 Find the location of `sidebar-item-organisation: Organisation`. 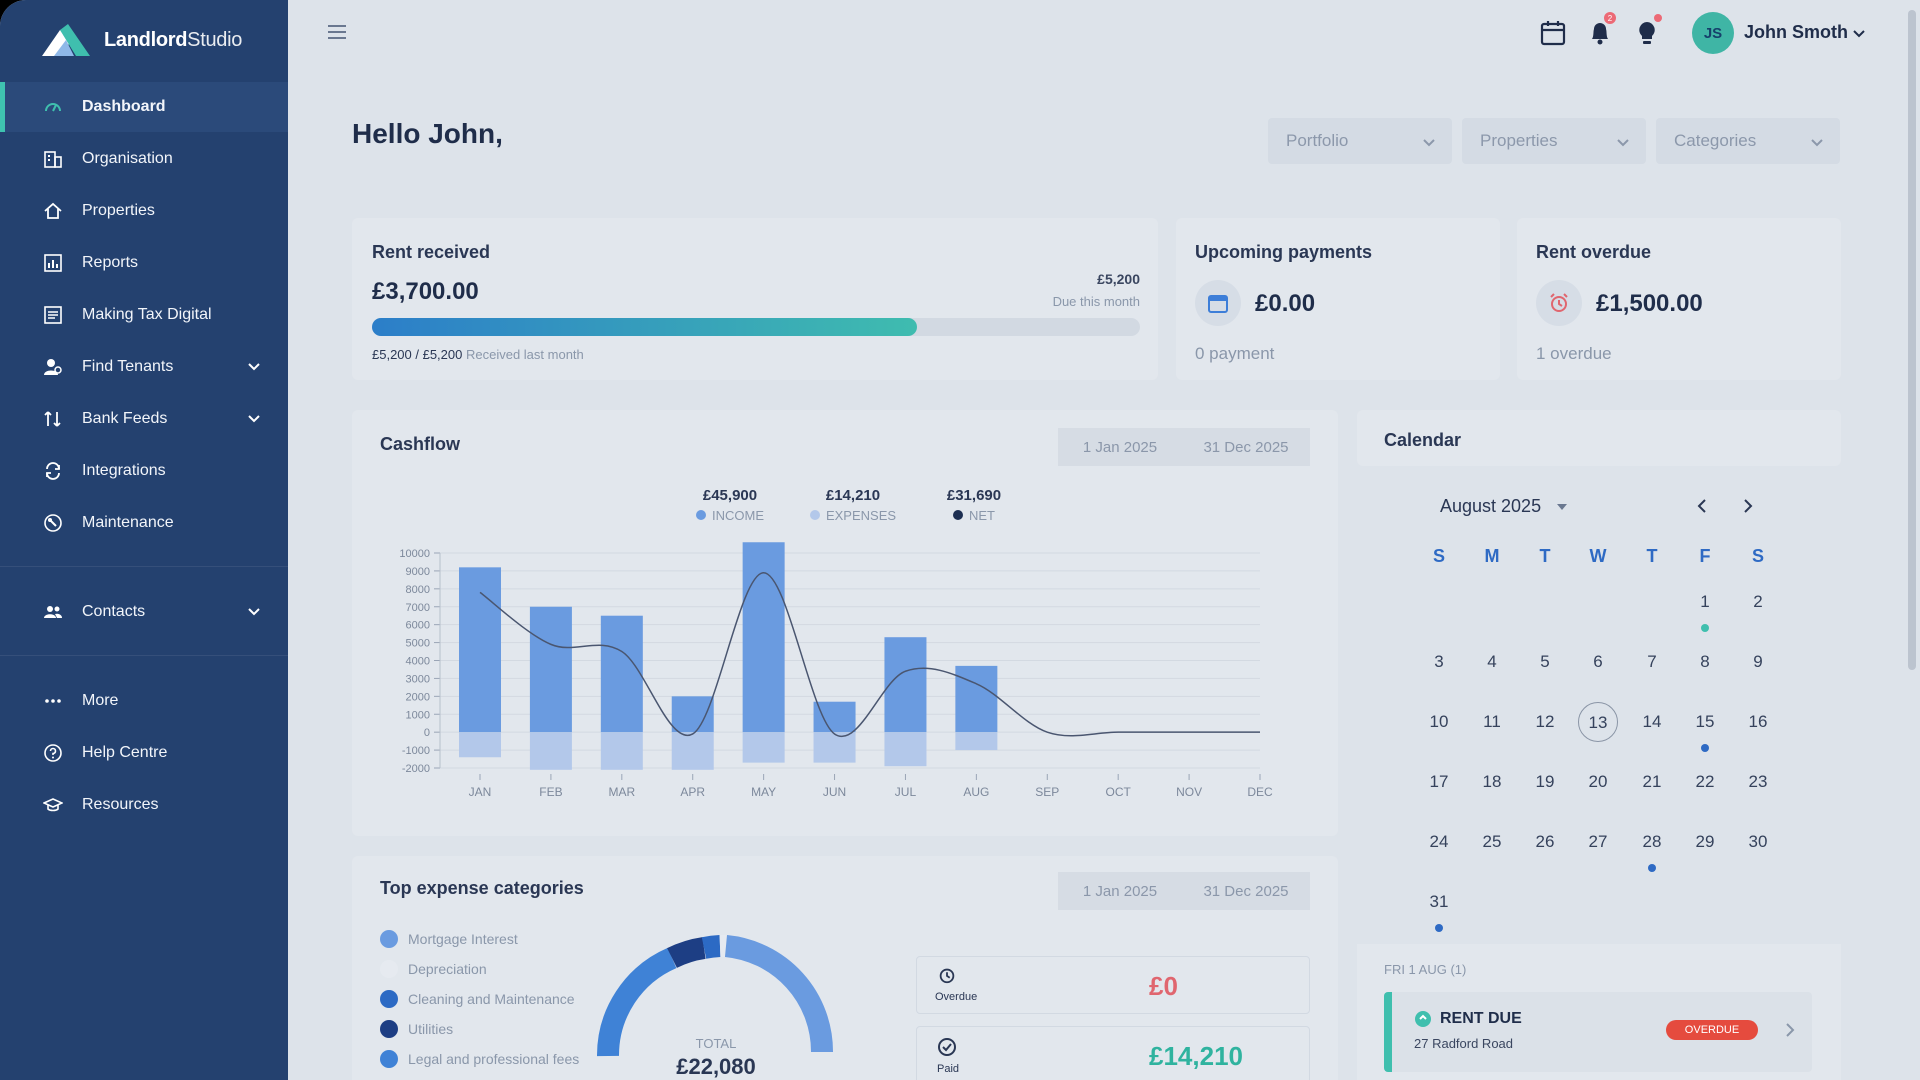

sidebar-item-organisation: Organisation is located at coordinates (144, 159).